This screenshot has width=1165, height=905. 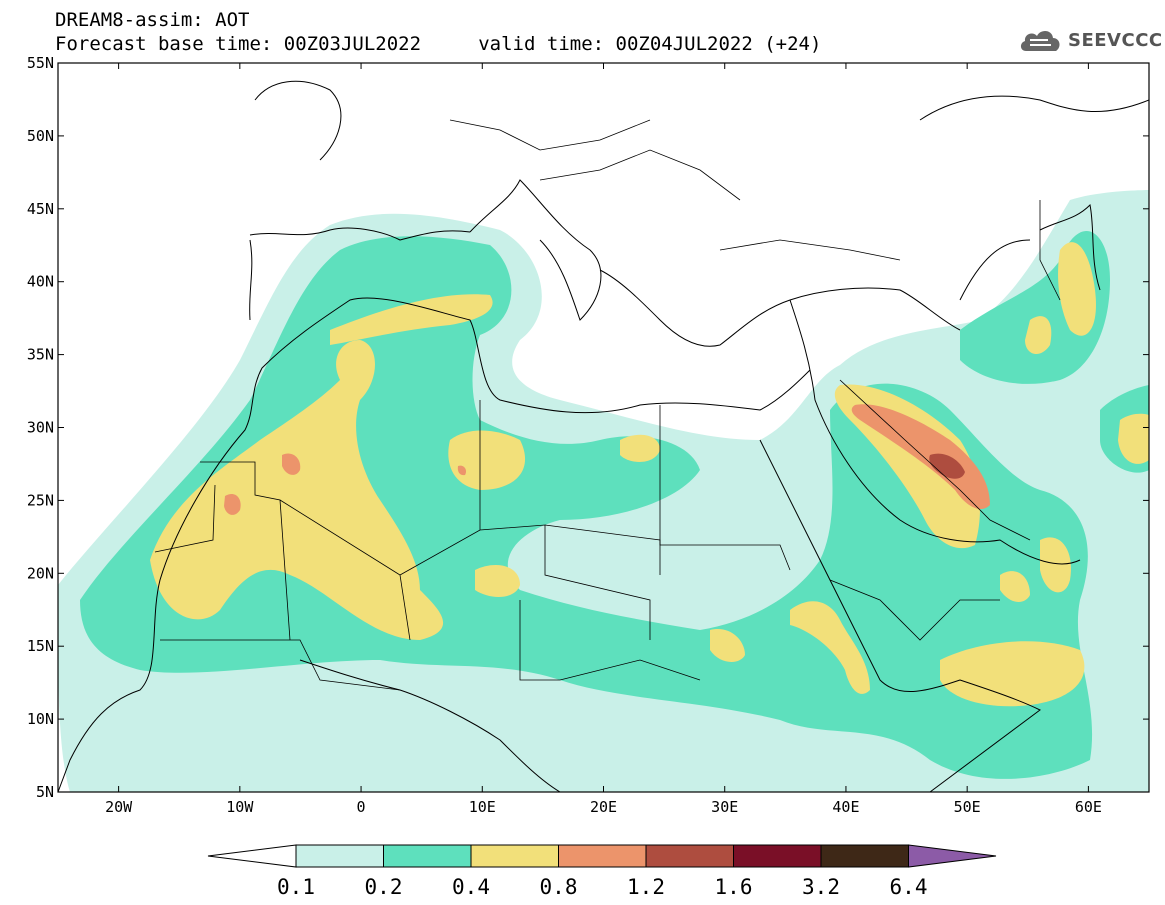 What do you see at coordinates (952, 856) in the screenshot?
I see `colorbar-over-triangle` at bounding box center [952, 856].